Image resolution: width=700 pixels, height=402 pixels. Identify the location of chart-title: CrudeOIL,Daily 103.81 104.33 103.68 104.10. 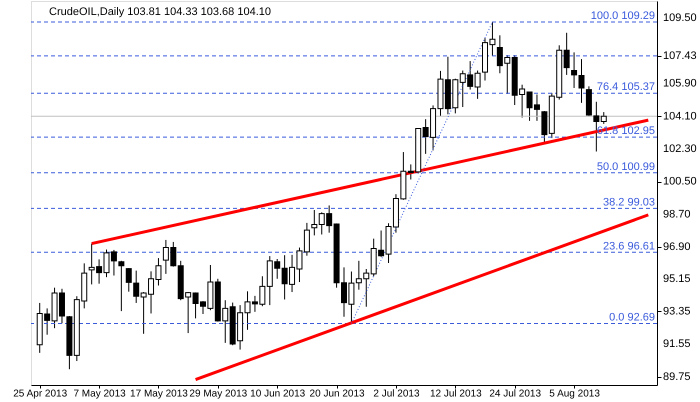
(160, 12).